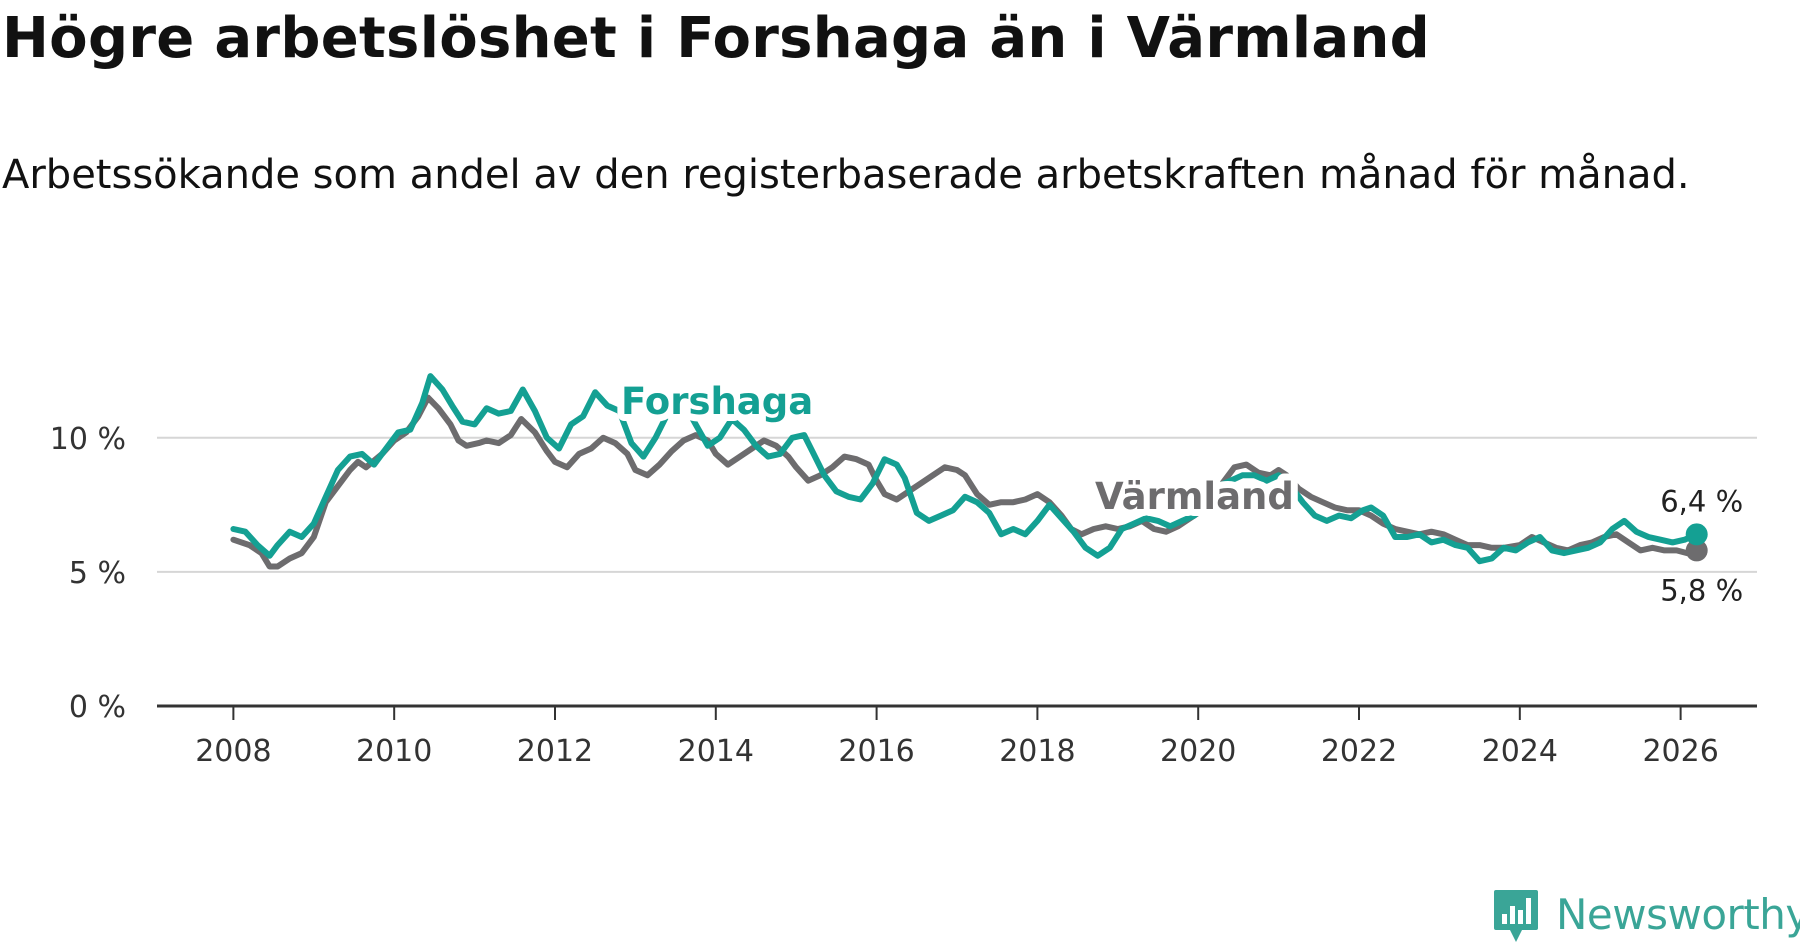 Image resolution: width=1800 pixels, height=948 pixels. I want to click on x-tick-label: 2016, so click(876, 751).